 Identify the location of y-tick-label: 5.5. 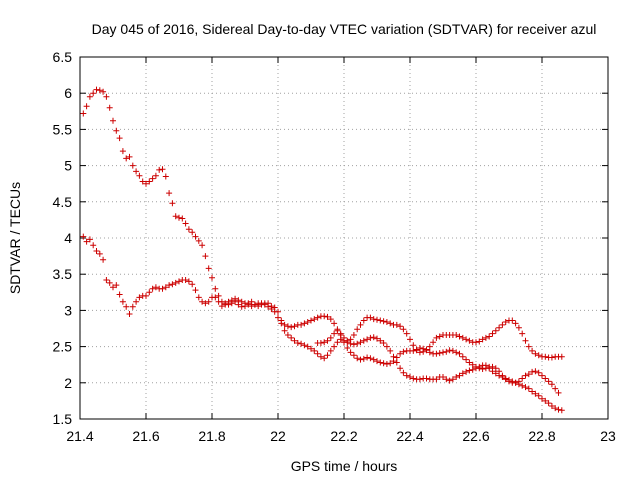
(63, 129).